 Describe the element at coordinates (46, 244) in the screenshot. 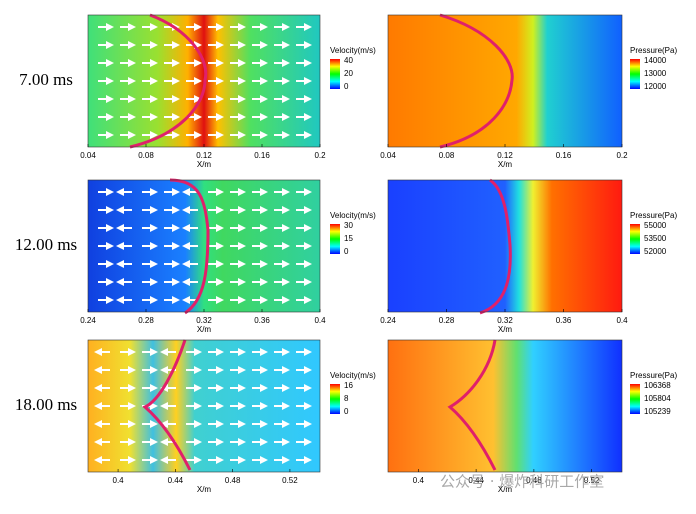

I see `time-label: 12.00 ms` at that location.